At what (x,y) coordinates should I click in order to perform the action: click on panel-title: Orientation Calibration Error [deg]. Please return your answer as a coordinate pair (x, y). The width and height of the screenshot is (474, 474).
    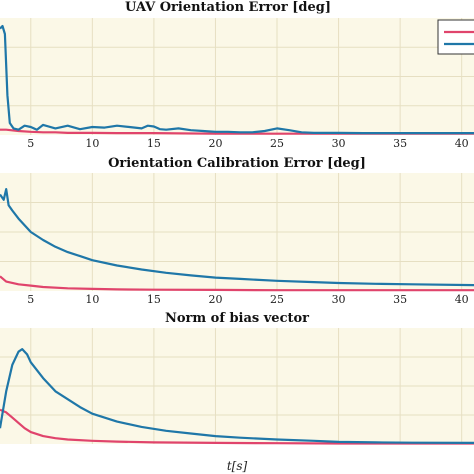
    Looking at the image, I should click on (237, 163).